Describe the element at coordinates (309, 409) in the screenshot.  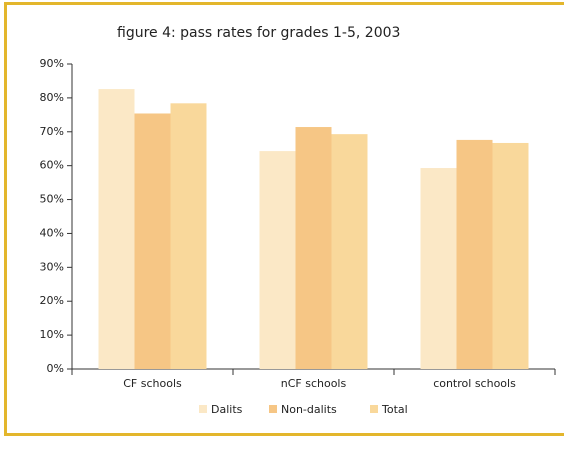
I see `legend-label: Non-dalits` at that location.